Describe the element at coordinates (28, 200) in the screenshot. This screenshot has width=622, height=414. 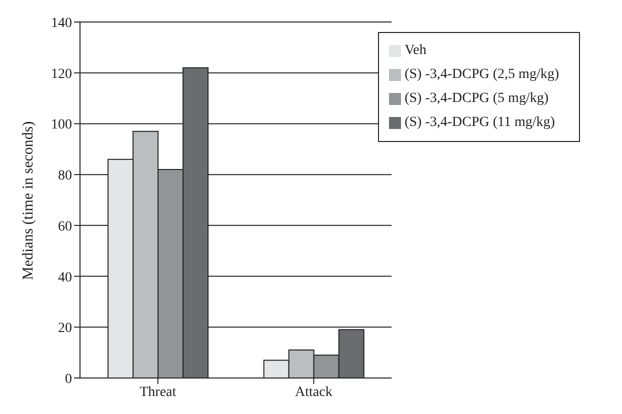
I see `y-axis-title: Medians (time in seconds)` at that location.